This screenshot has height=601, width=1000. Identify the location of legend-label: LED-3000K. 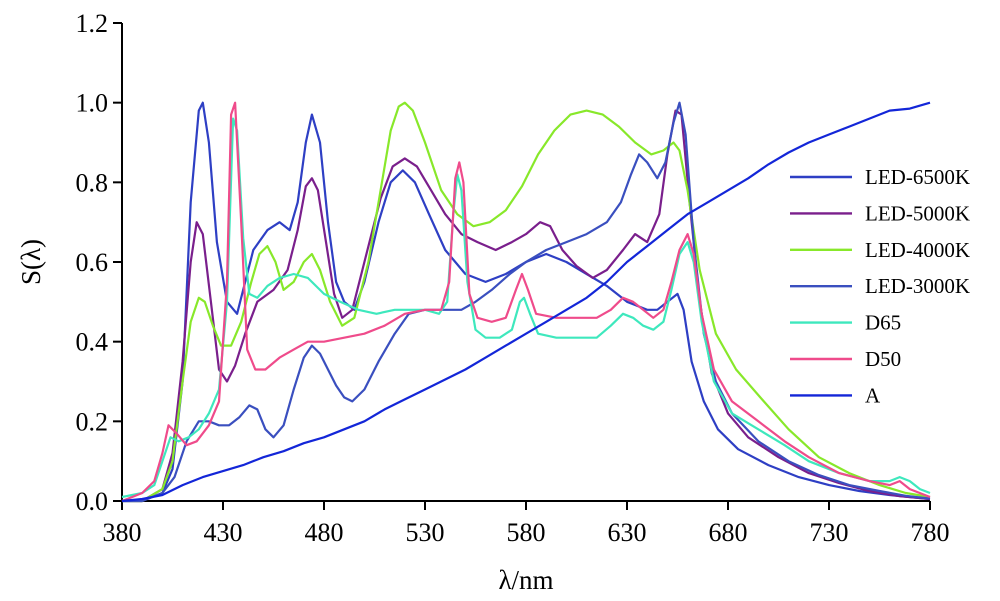
(917, 286).